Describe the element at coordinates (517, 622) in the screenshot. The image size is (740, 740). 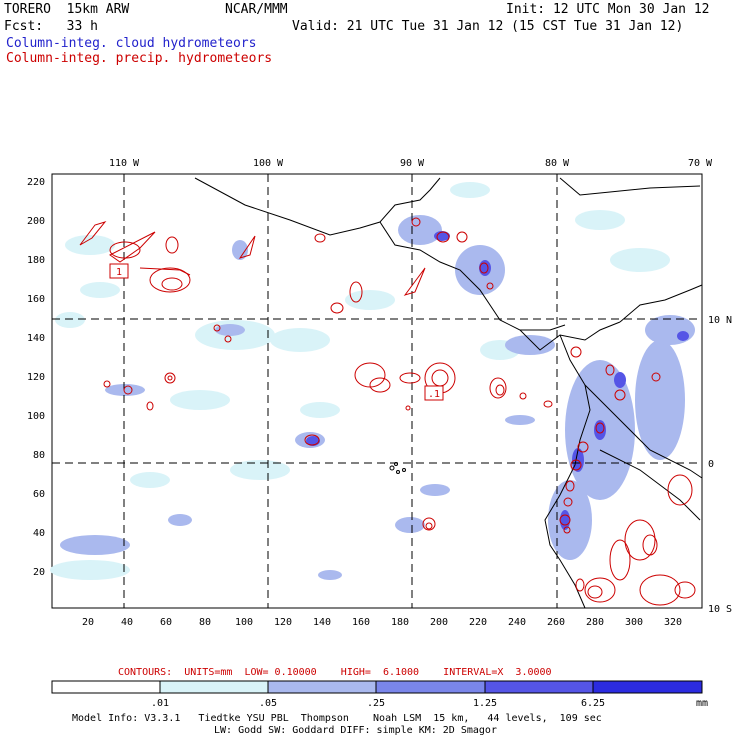
I see `x-tick: 240` at that location.